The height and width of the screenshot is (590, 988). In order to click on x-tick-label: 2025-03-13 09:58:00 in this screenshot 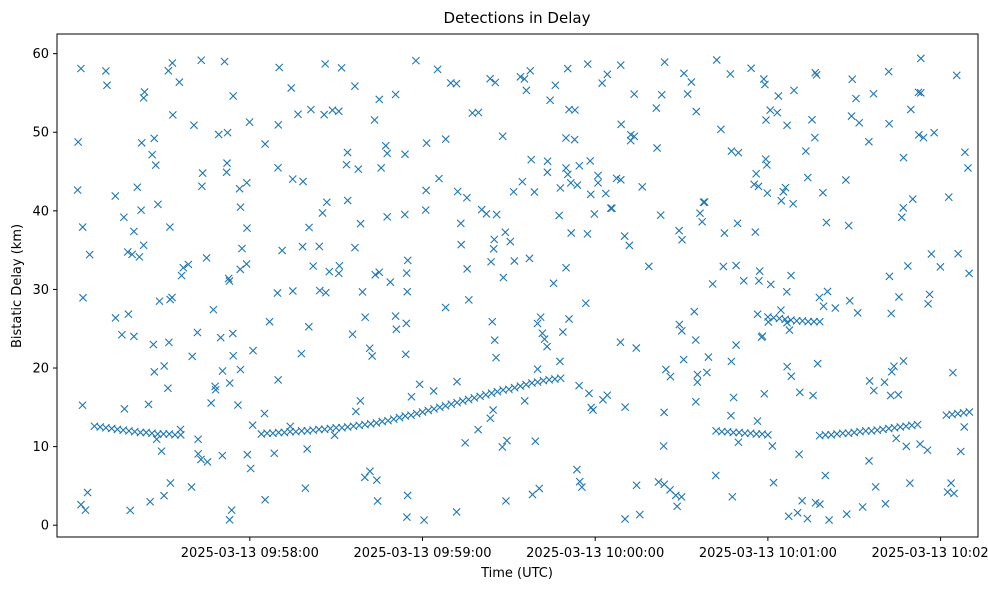, I will do `click(250, 553)`.